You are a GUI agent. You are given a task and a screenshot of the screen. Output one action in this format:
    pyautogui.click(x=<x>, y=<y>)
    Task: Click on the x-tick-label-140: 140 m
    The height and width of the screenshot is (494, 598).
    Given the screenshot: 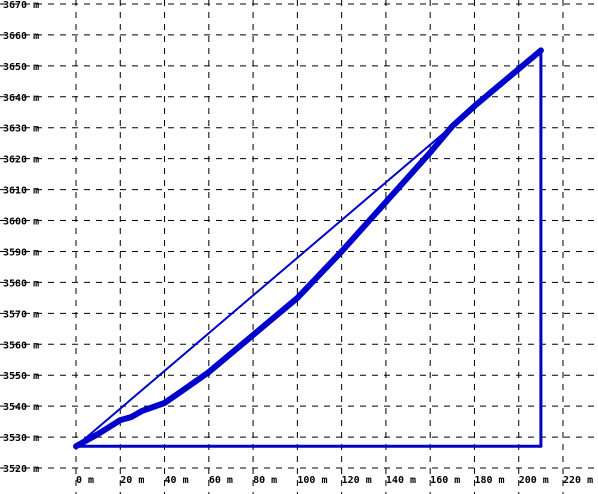 What is the action you would take?
    pyautogui.click(x=401, y=480)
    